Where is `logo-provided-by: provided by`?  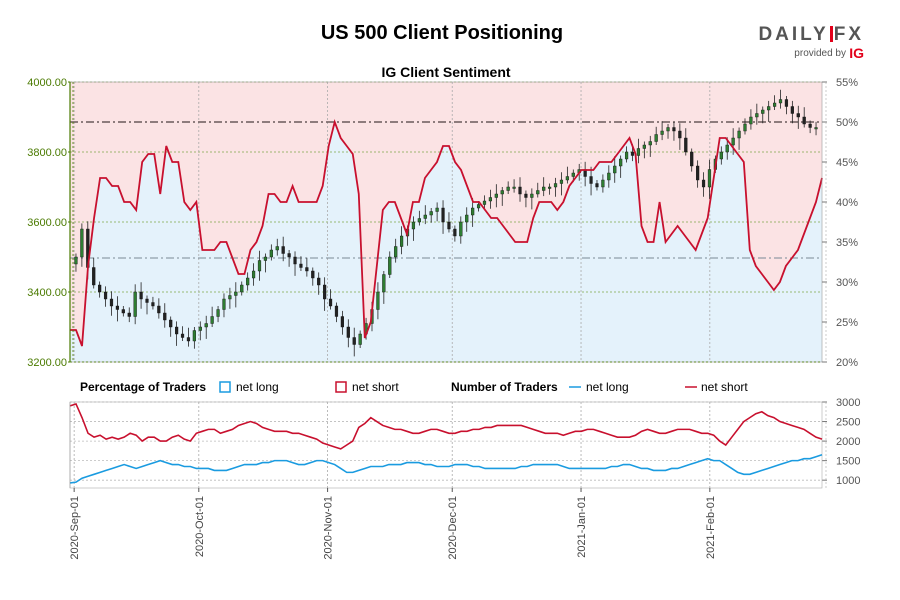
logo-provided-by: provided by is located at coordinates (820, 53).